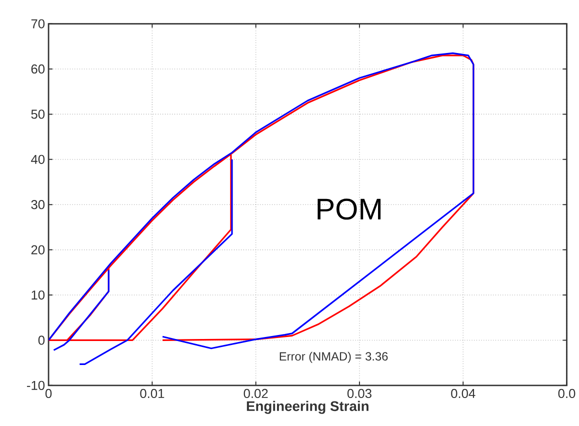  I want to click on x-axis-title: Engineering Strain, so click(307, 407).